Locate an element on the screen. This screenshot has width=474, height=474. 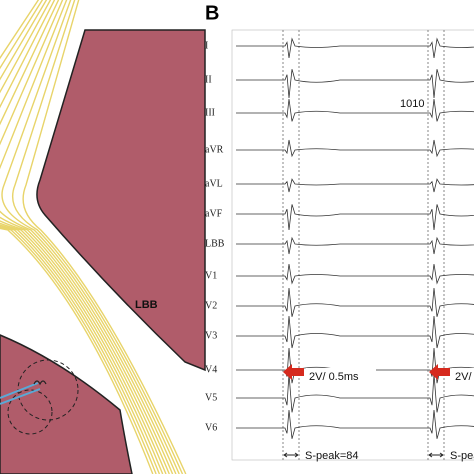
dashed-circle is located at coordinates (30, 412).